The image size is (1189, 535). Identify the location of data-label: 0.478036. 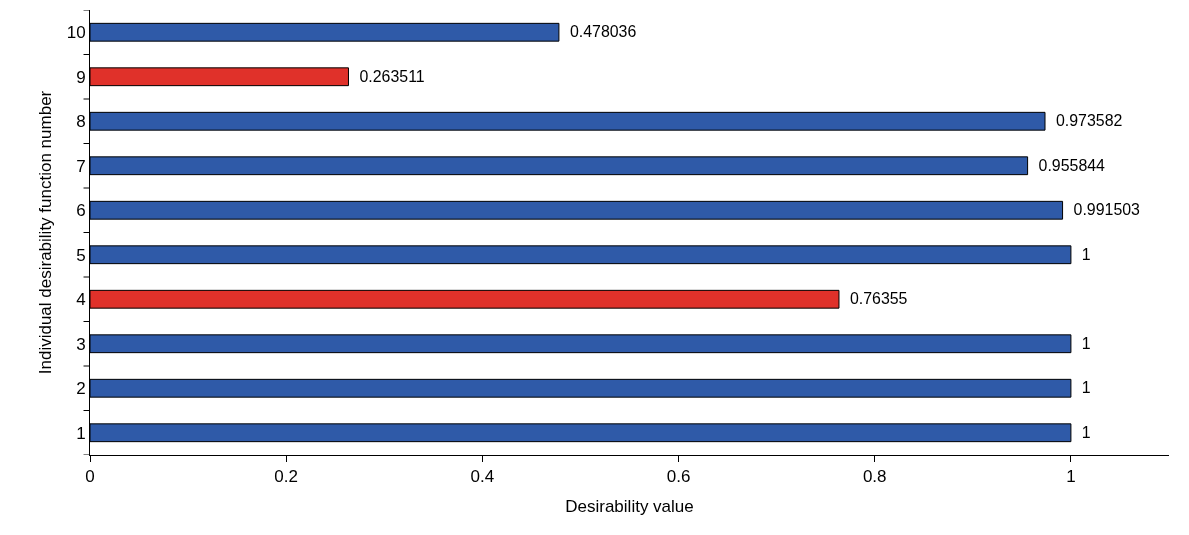
(599, 32).